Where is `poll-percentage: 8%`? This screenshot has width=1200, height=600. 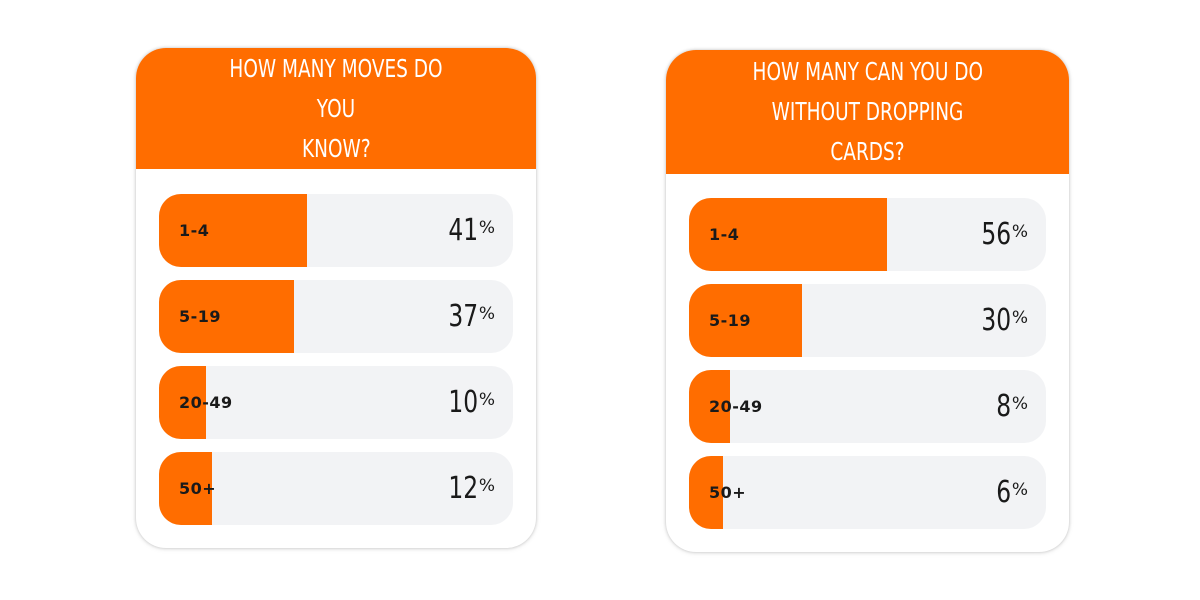
poll-percentage: 8% is located at coordinates (1010, 406).